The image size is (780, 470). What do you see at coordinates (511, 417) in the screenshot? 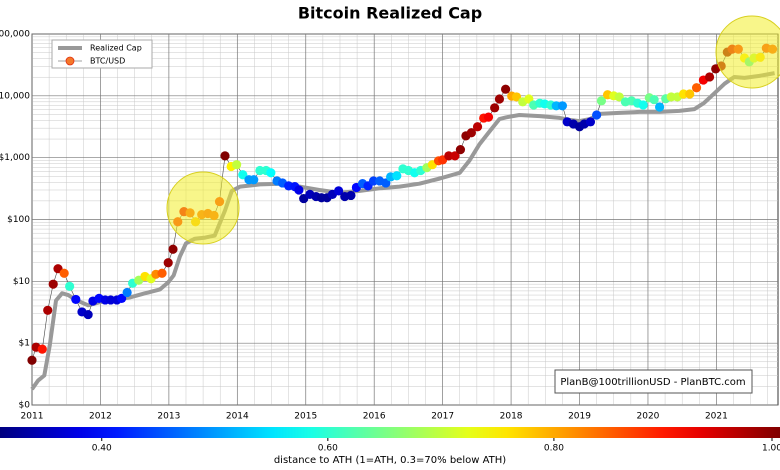
I see `x-tick-label: 2018` at bounding box center [511, 417].